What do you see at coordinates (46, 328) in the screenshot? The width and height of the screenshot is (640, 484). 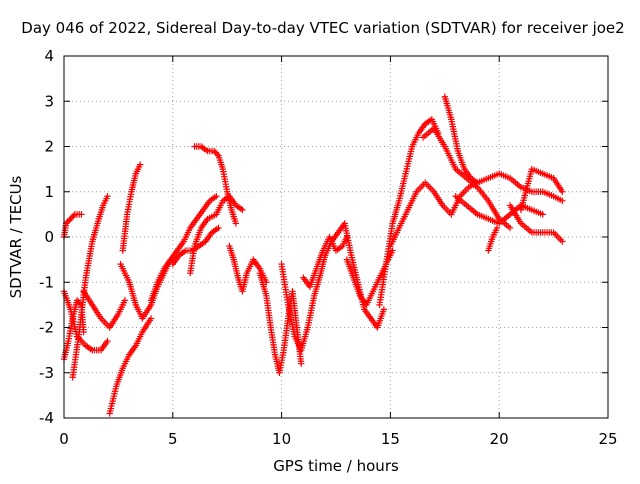 I see `y-tick-label: -2` at bounding box center [46, 328].